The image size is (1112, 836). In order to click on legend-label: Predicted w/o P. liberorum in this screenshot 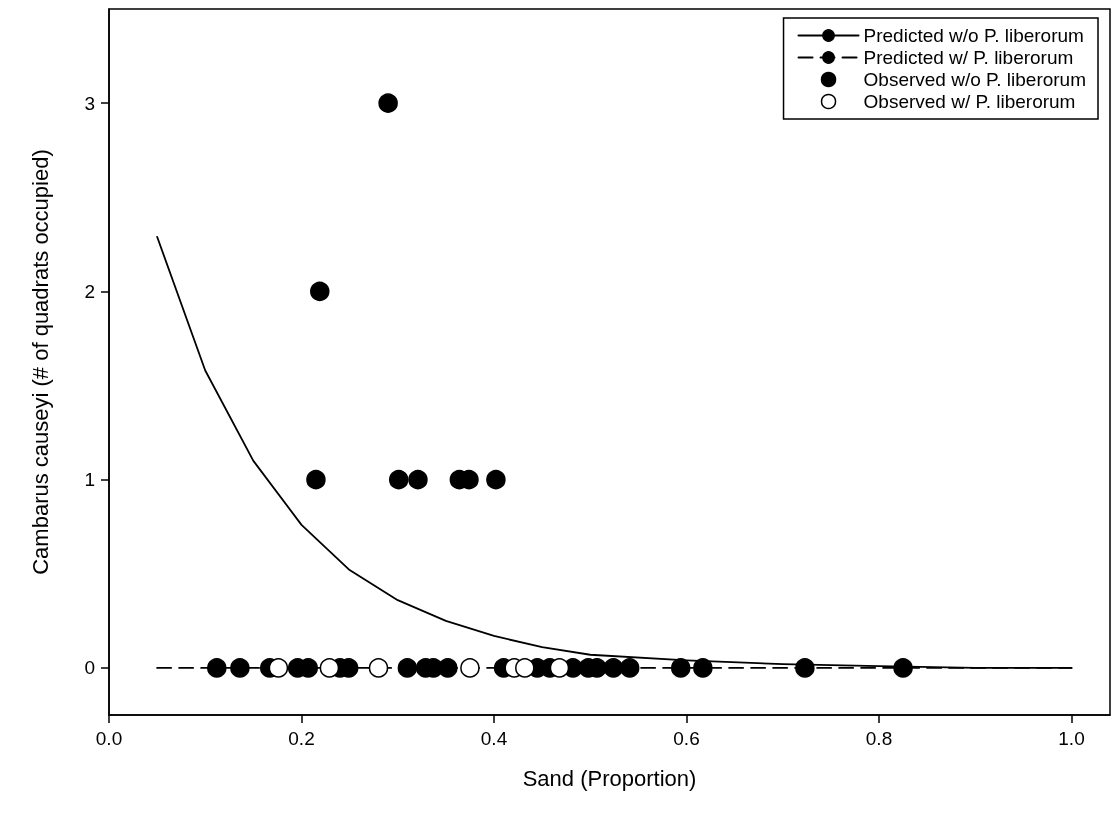, I will do `click(973, 35)`.